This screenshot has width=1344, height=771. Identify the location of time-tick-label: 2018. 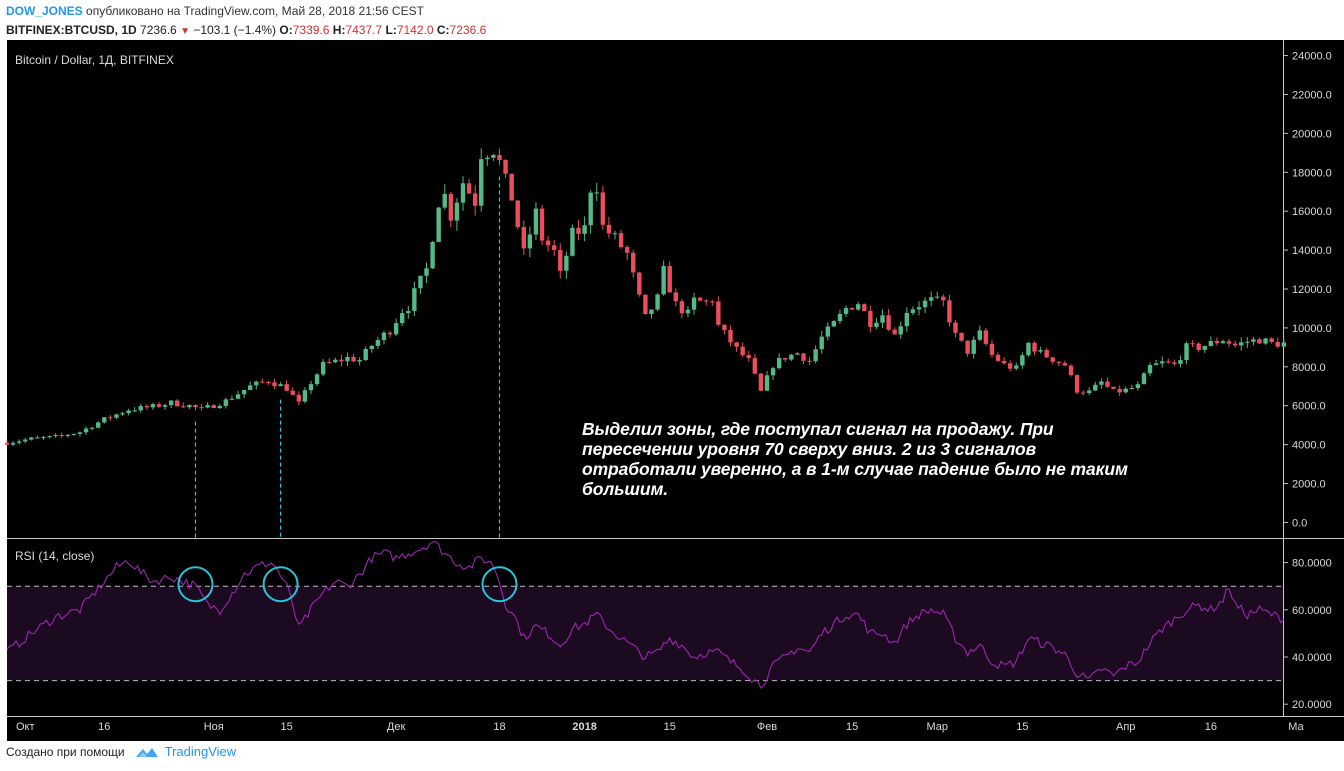
(584, 727).